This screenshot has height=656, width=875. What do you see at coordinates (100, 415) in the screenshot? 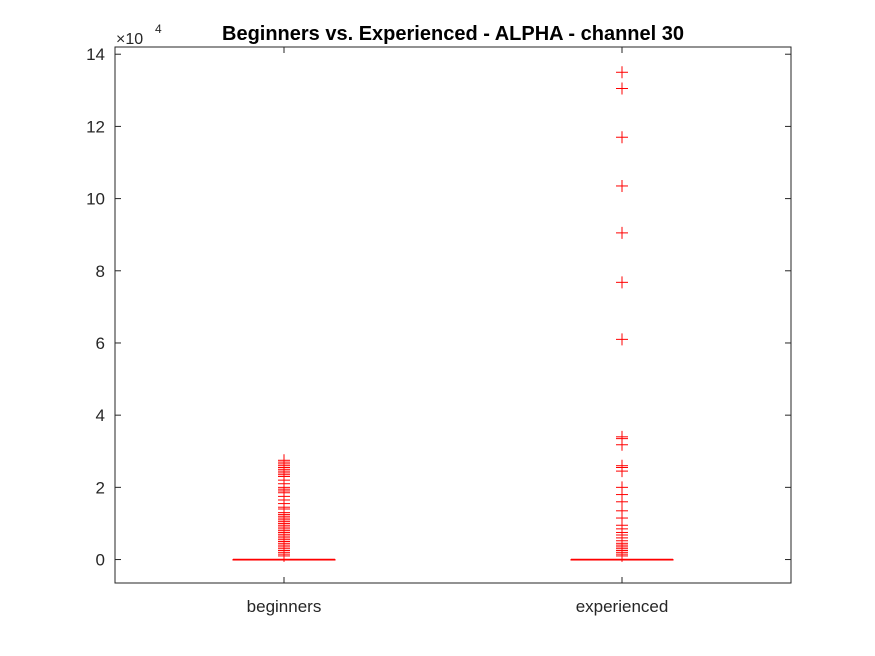
I see `y-tick-label: 4` at bounding box center [100, 415].